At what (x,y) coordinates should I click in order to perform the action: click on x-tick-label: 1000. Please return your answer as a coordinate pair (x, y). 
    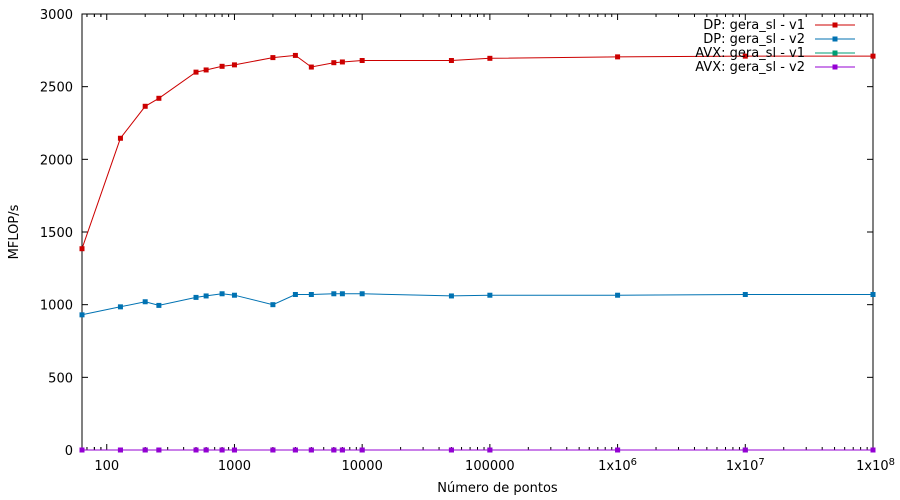
    Looking at the image, I should click on (234, 466).